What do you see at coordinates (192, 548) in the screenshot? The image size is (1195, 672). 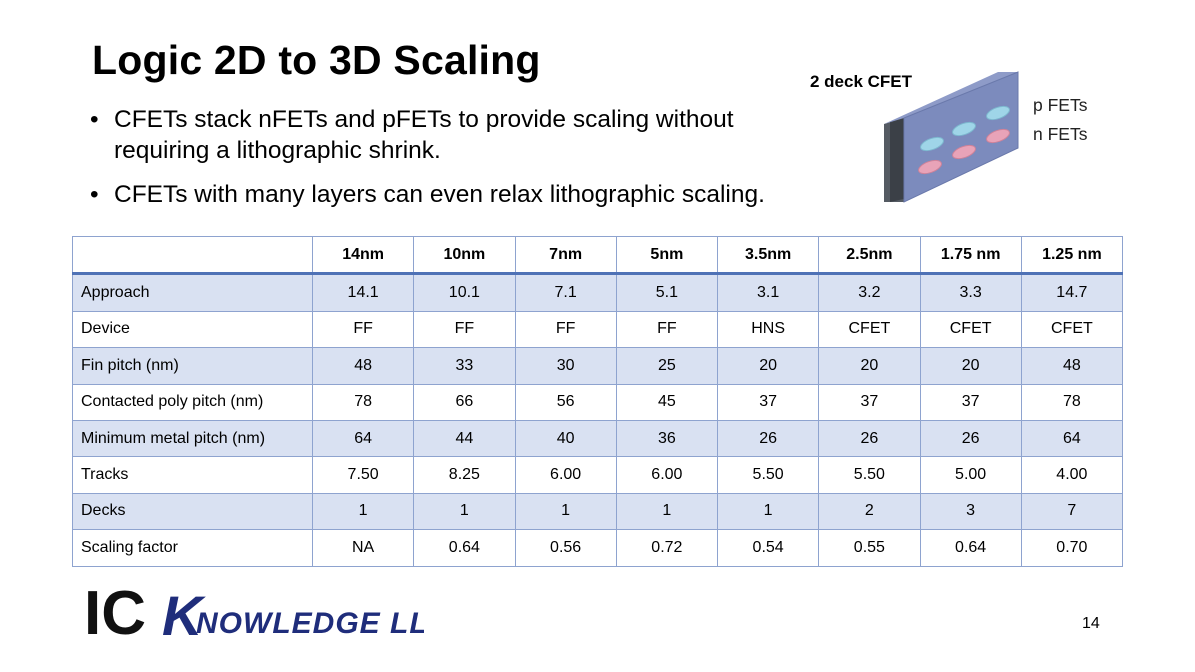 I see `row-label-cell: Scaling factor` at bounding box center [192, 548].